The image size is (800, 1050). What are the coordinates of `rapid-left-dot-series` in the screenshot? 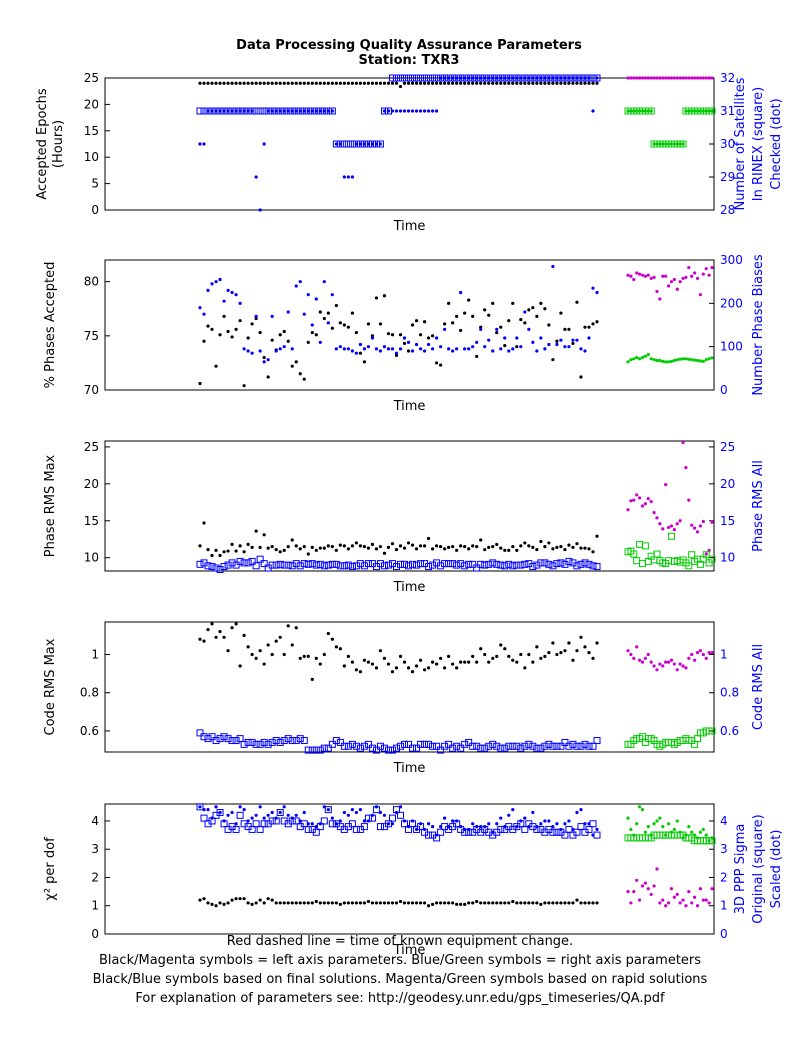 It's located at (670, 283).